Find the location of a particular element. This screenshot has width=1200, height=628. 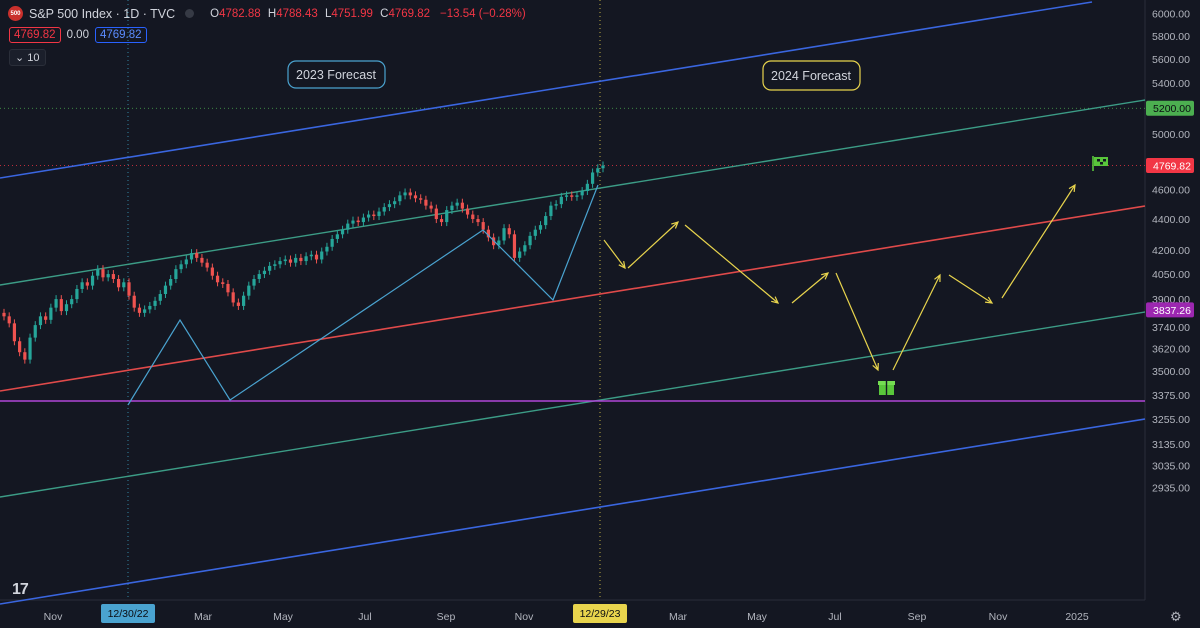

y-tick-label: 3255.00 is located at coordinates (1171, 420).